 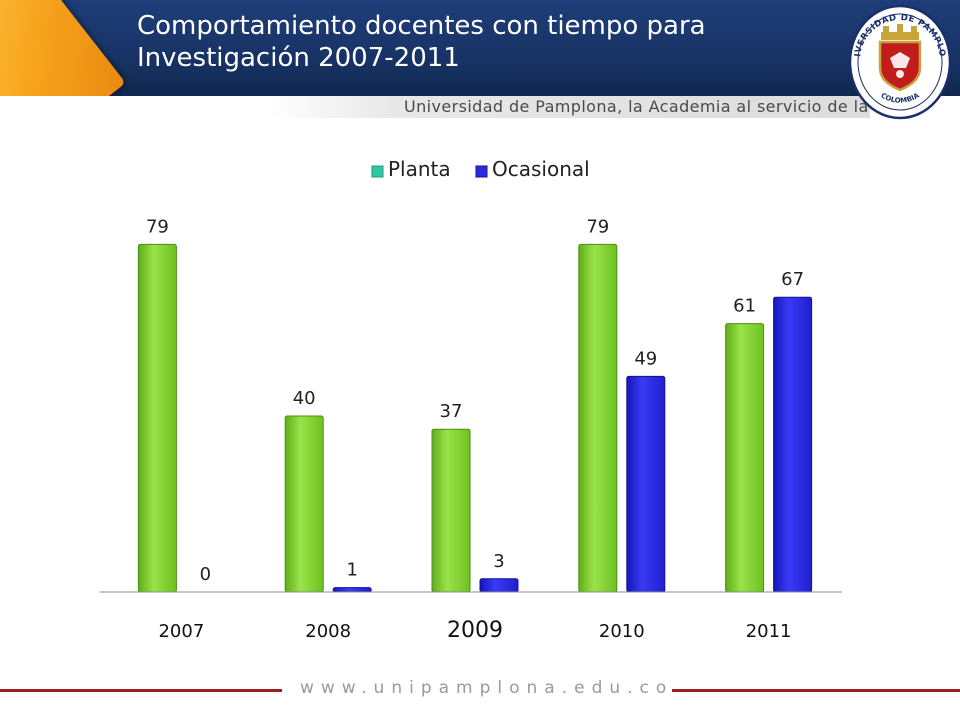 What do you see at coordinates (816, 690) in the screenshot?
I see `footer-line-right` at bounding box center [816, 690].